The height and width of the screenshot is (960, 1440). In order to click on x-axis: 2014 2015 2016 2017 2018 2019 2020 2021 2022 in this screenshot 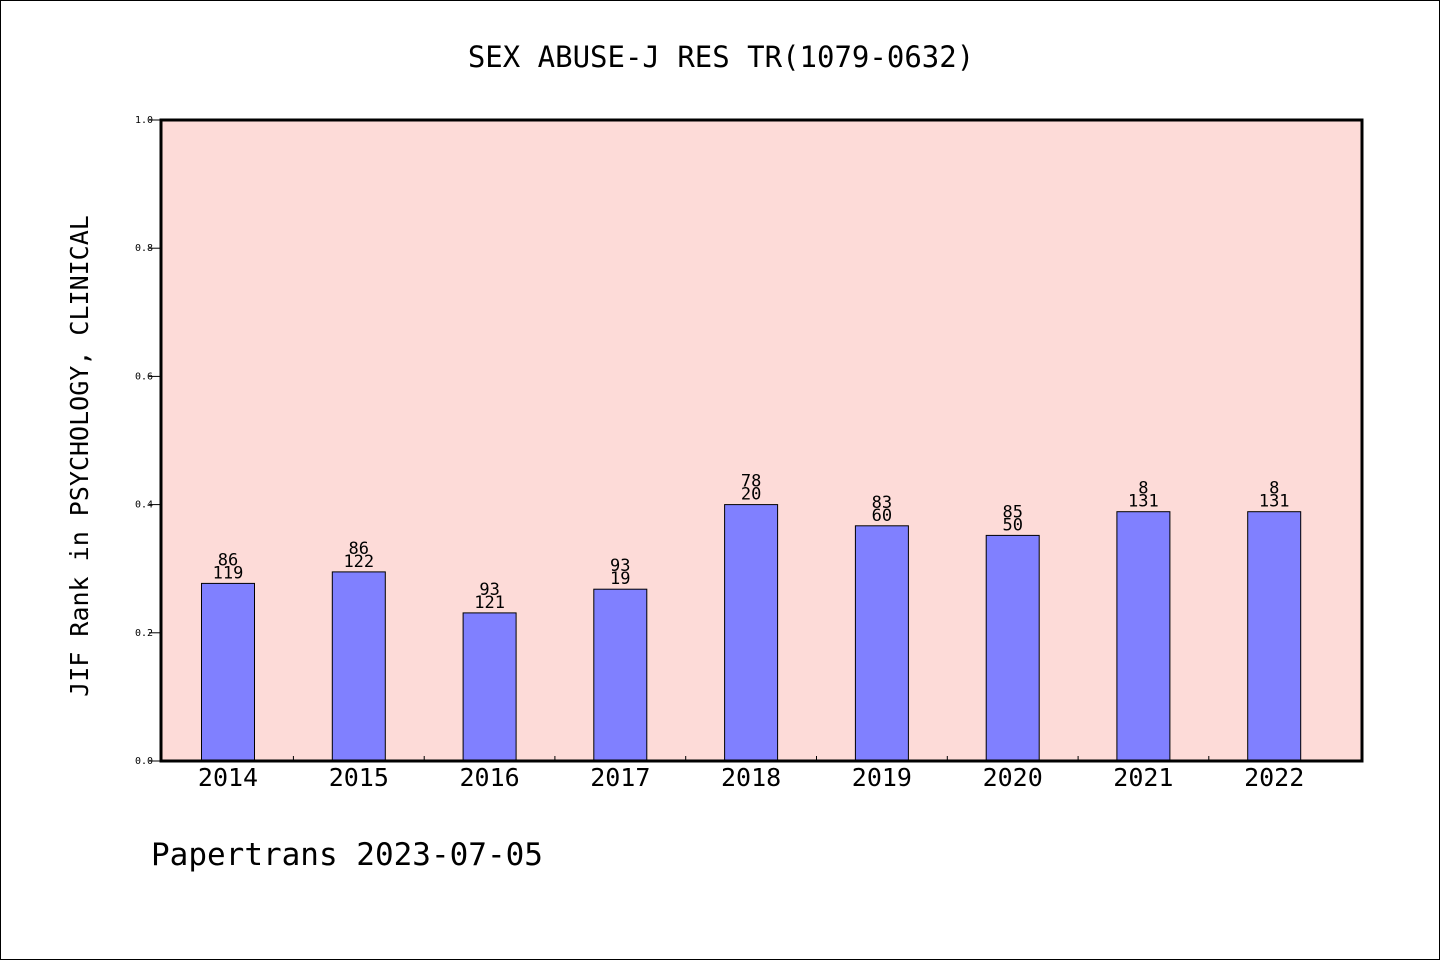, I will do `click(751, 774)`.